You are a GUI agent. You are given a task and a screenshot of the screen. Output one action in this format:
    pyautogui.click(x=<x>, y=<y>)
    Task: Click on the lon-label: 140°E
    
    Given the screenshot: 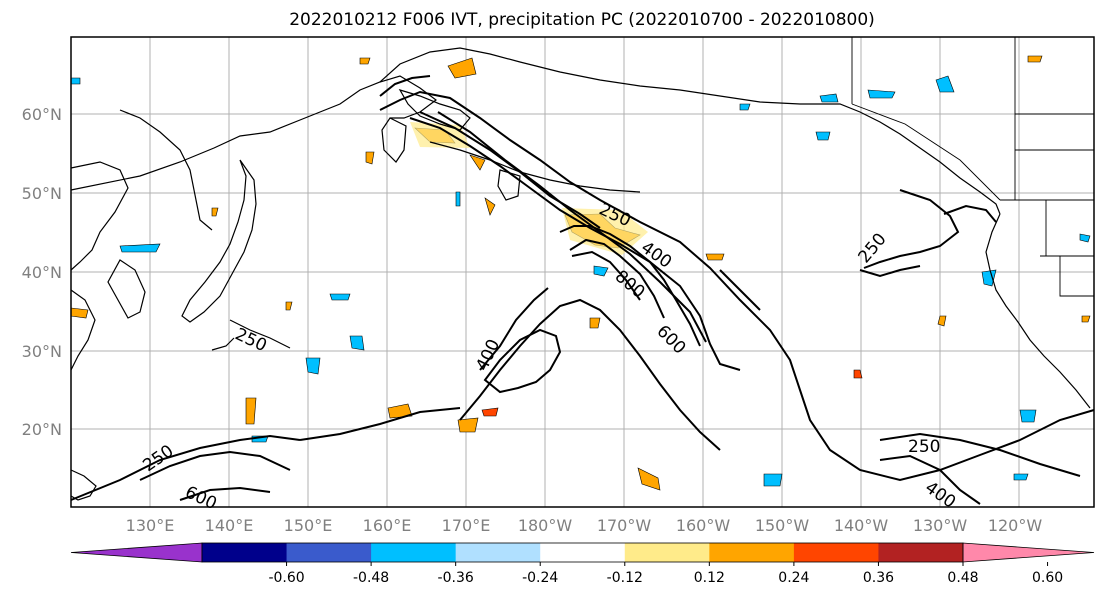 What is the action you would take?
    pyautogui.click(x=229, y=525)
    